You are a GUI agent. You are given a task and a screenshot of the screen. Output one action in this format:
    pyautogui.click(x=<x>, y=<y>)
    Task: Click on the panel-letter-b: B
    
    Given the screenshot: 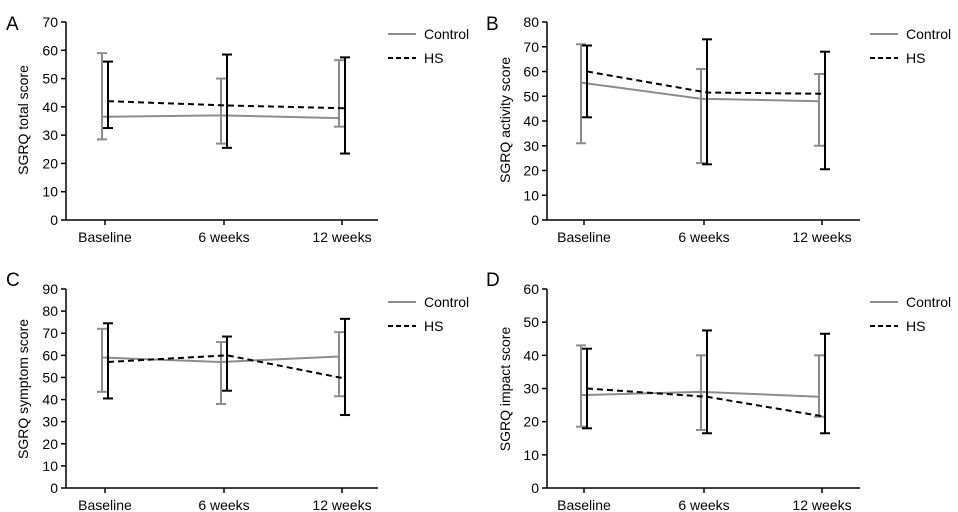 What is the action you would take?
    pyautogui.click(x=492, y=24)
    